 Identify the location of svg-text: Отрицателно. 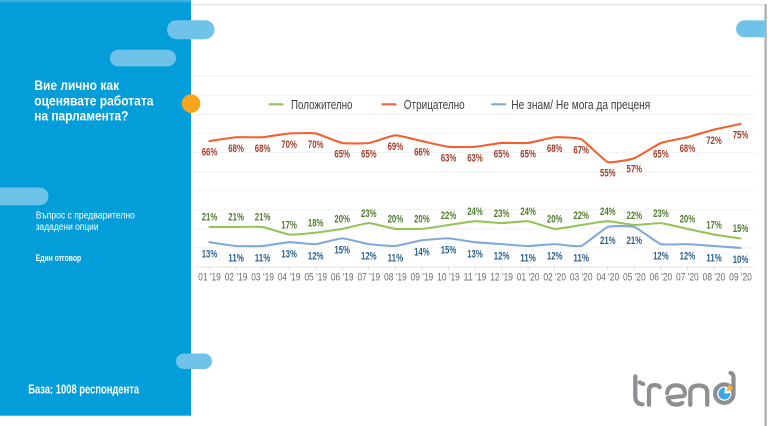
(434, 104).